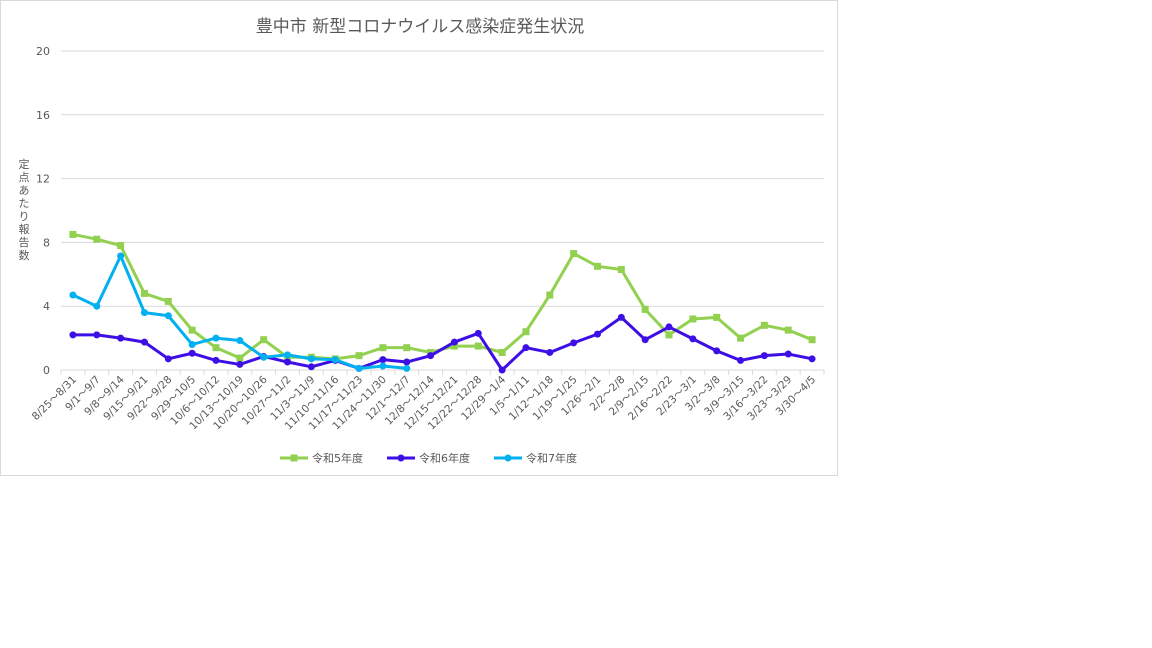  I want to click on legend-label: 令和6年度, so click(444, 458).